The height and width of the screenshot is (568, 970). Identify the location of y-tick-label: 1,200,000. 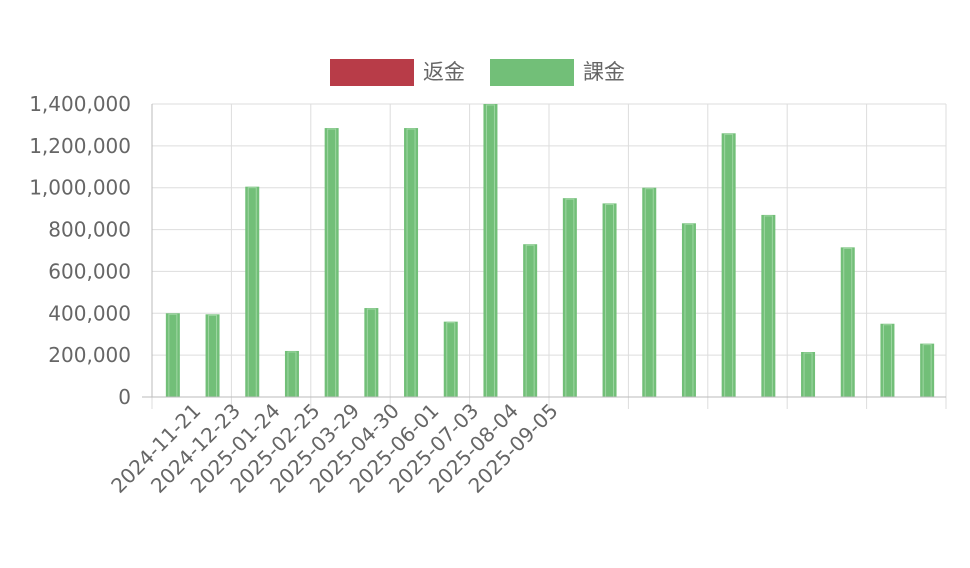
(80, 146).